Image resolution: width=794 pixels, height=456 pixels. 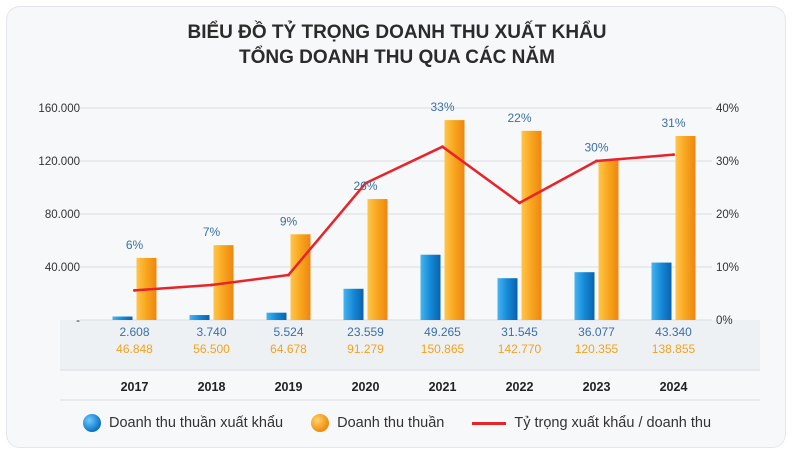 I want to click on legend-item-net: Doanh thu thuần, so click(x=377, y=423).